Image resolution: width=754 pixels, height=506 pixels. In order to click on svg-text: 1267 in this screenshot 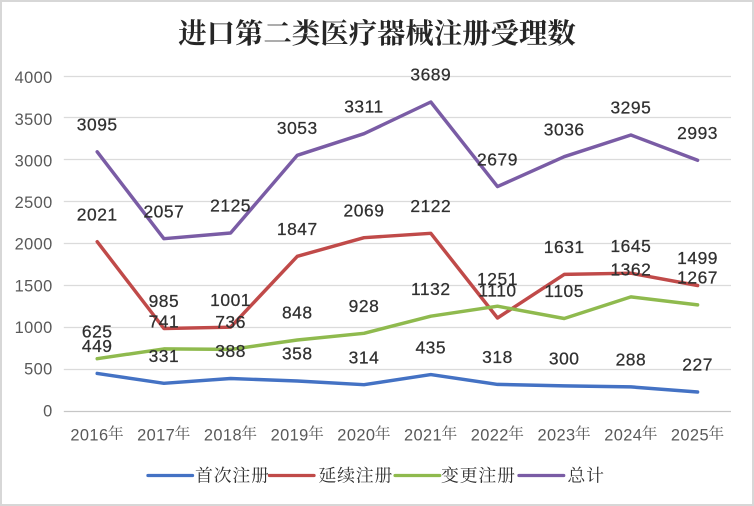, I will do `click(697, 278)`.